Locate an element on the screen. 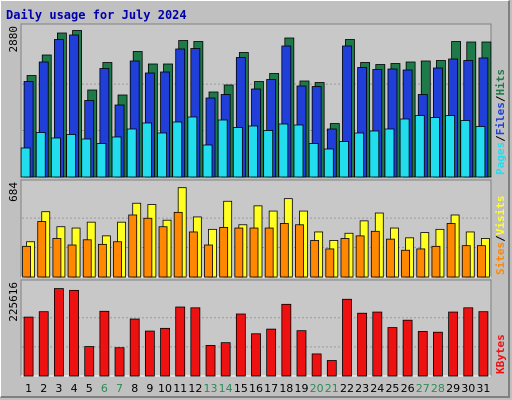  x-label-day-30: 30 is located at coordinates (468, 388).